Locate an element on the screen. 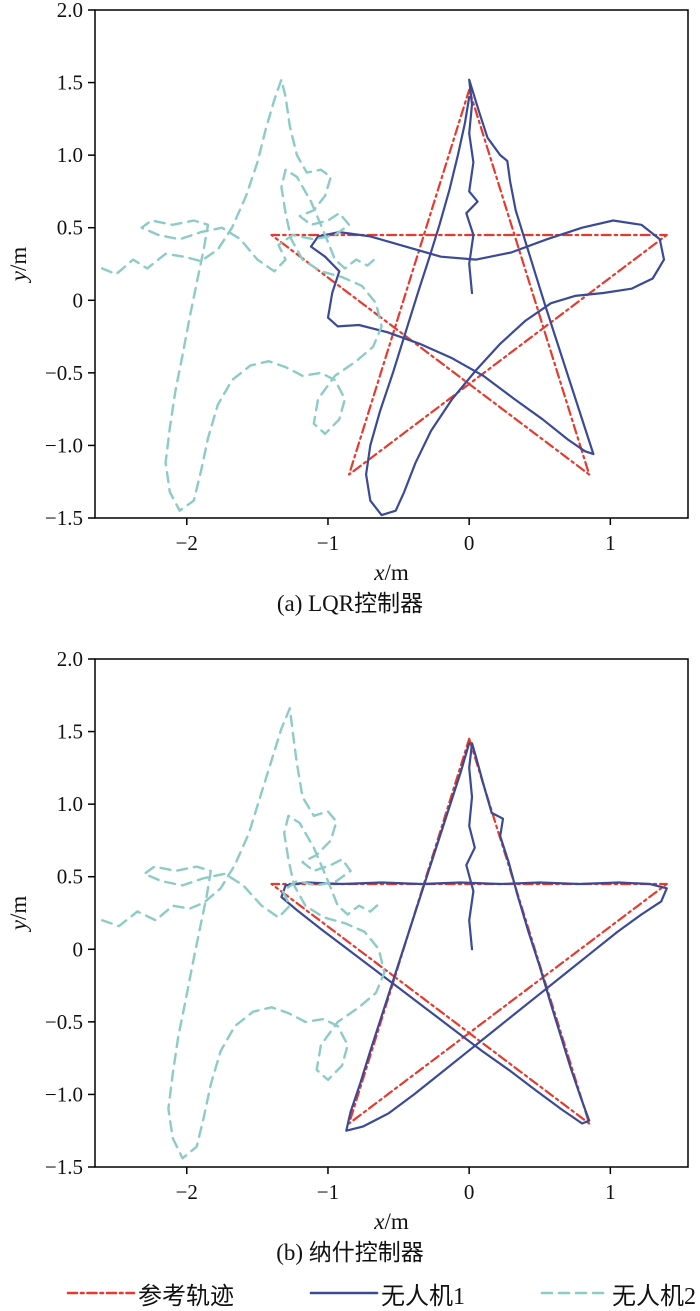  legend-item-uav1: 无人机1 is located at coordinates (387, 1293).